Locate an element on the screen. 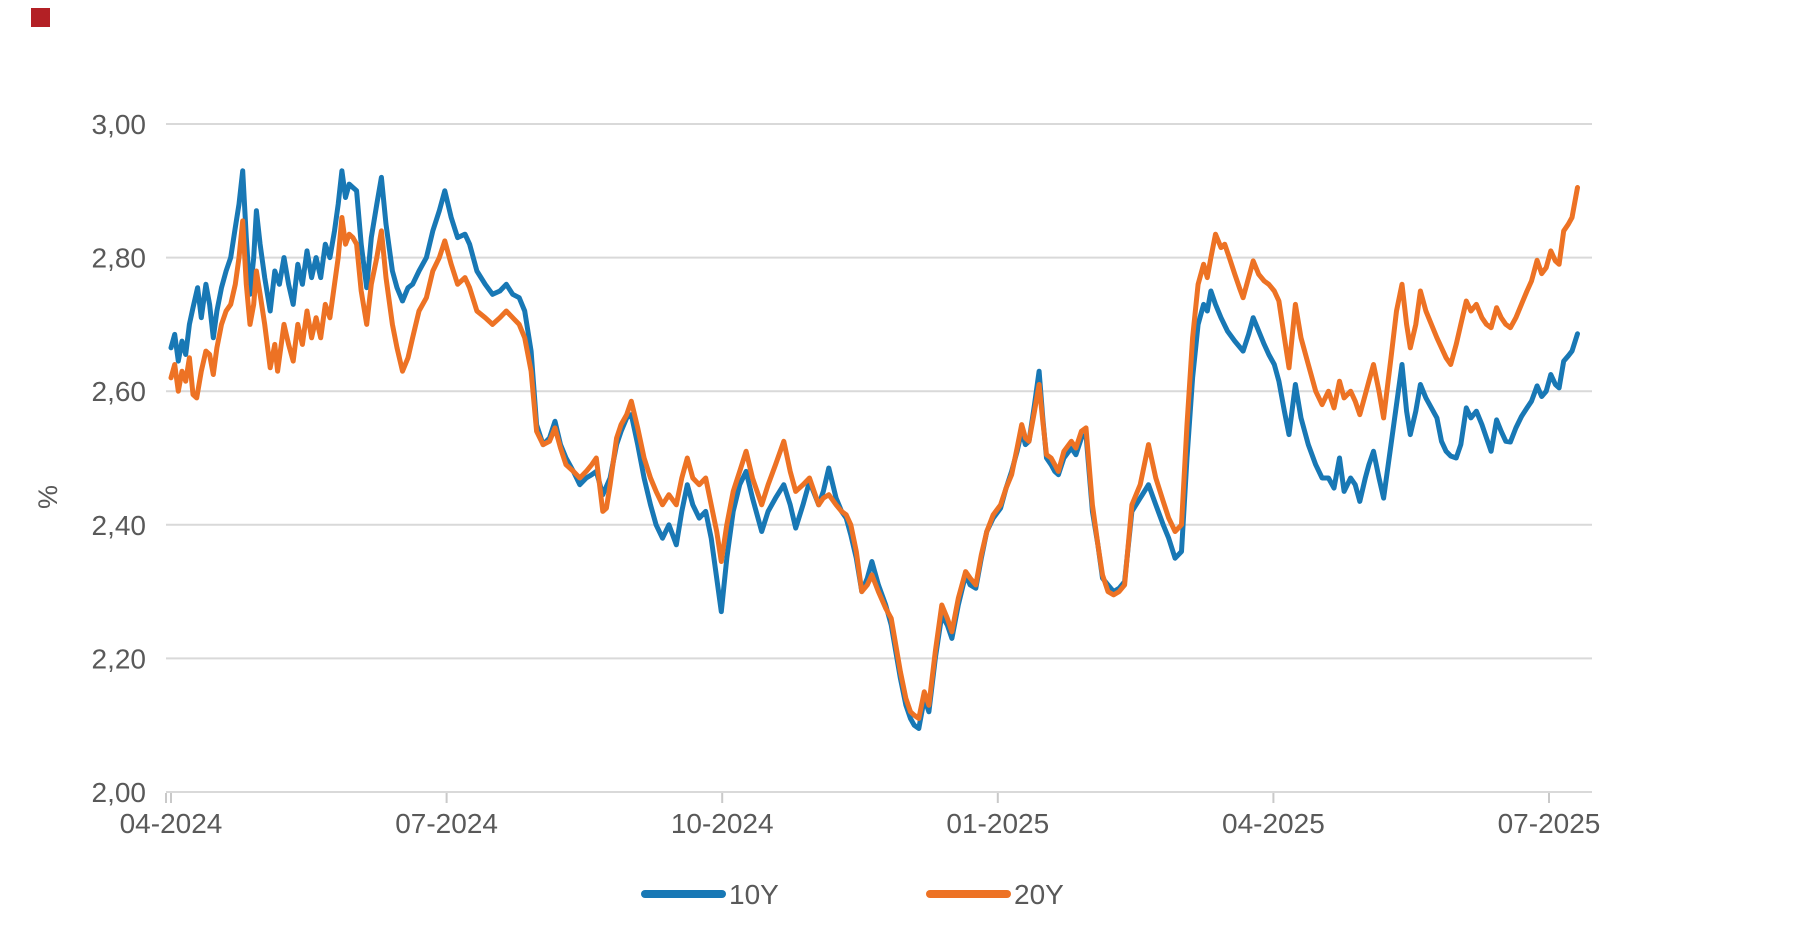 The width and height of the screenshot is (1800, 951). x-tick-label: 01-2025 is located at coordinates (997, 823).